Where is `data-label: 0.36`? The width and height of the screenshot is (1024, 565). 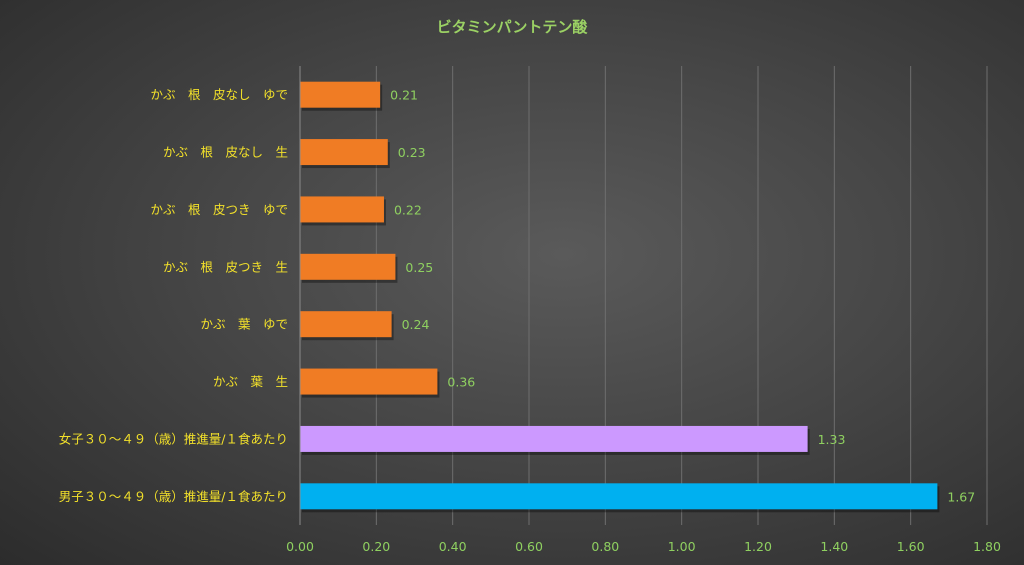
data-label: 0.36 is located at coordinates (461, 382).